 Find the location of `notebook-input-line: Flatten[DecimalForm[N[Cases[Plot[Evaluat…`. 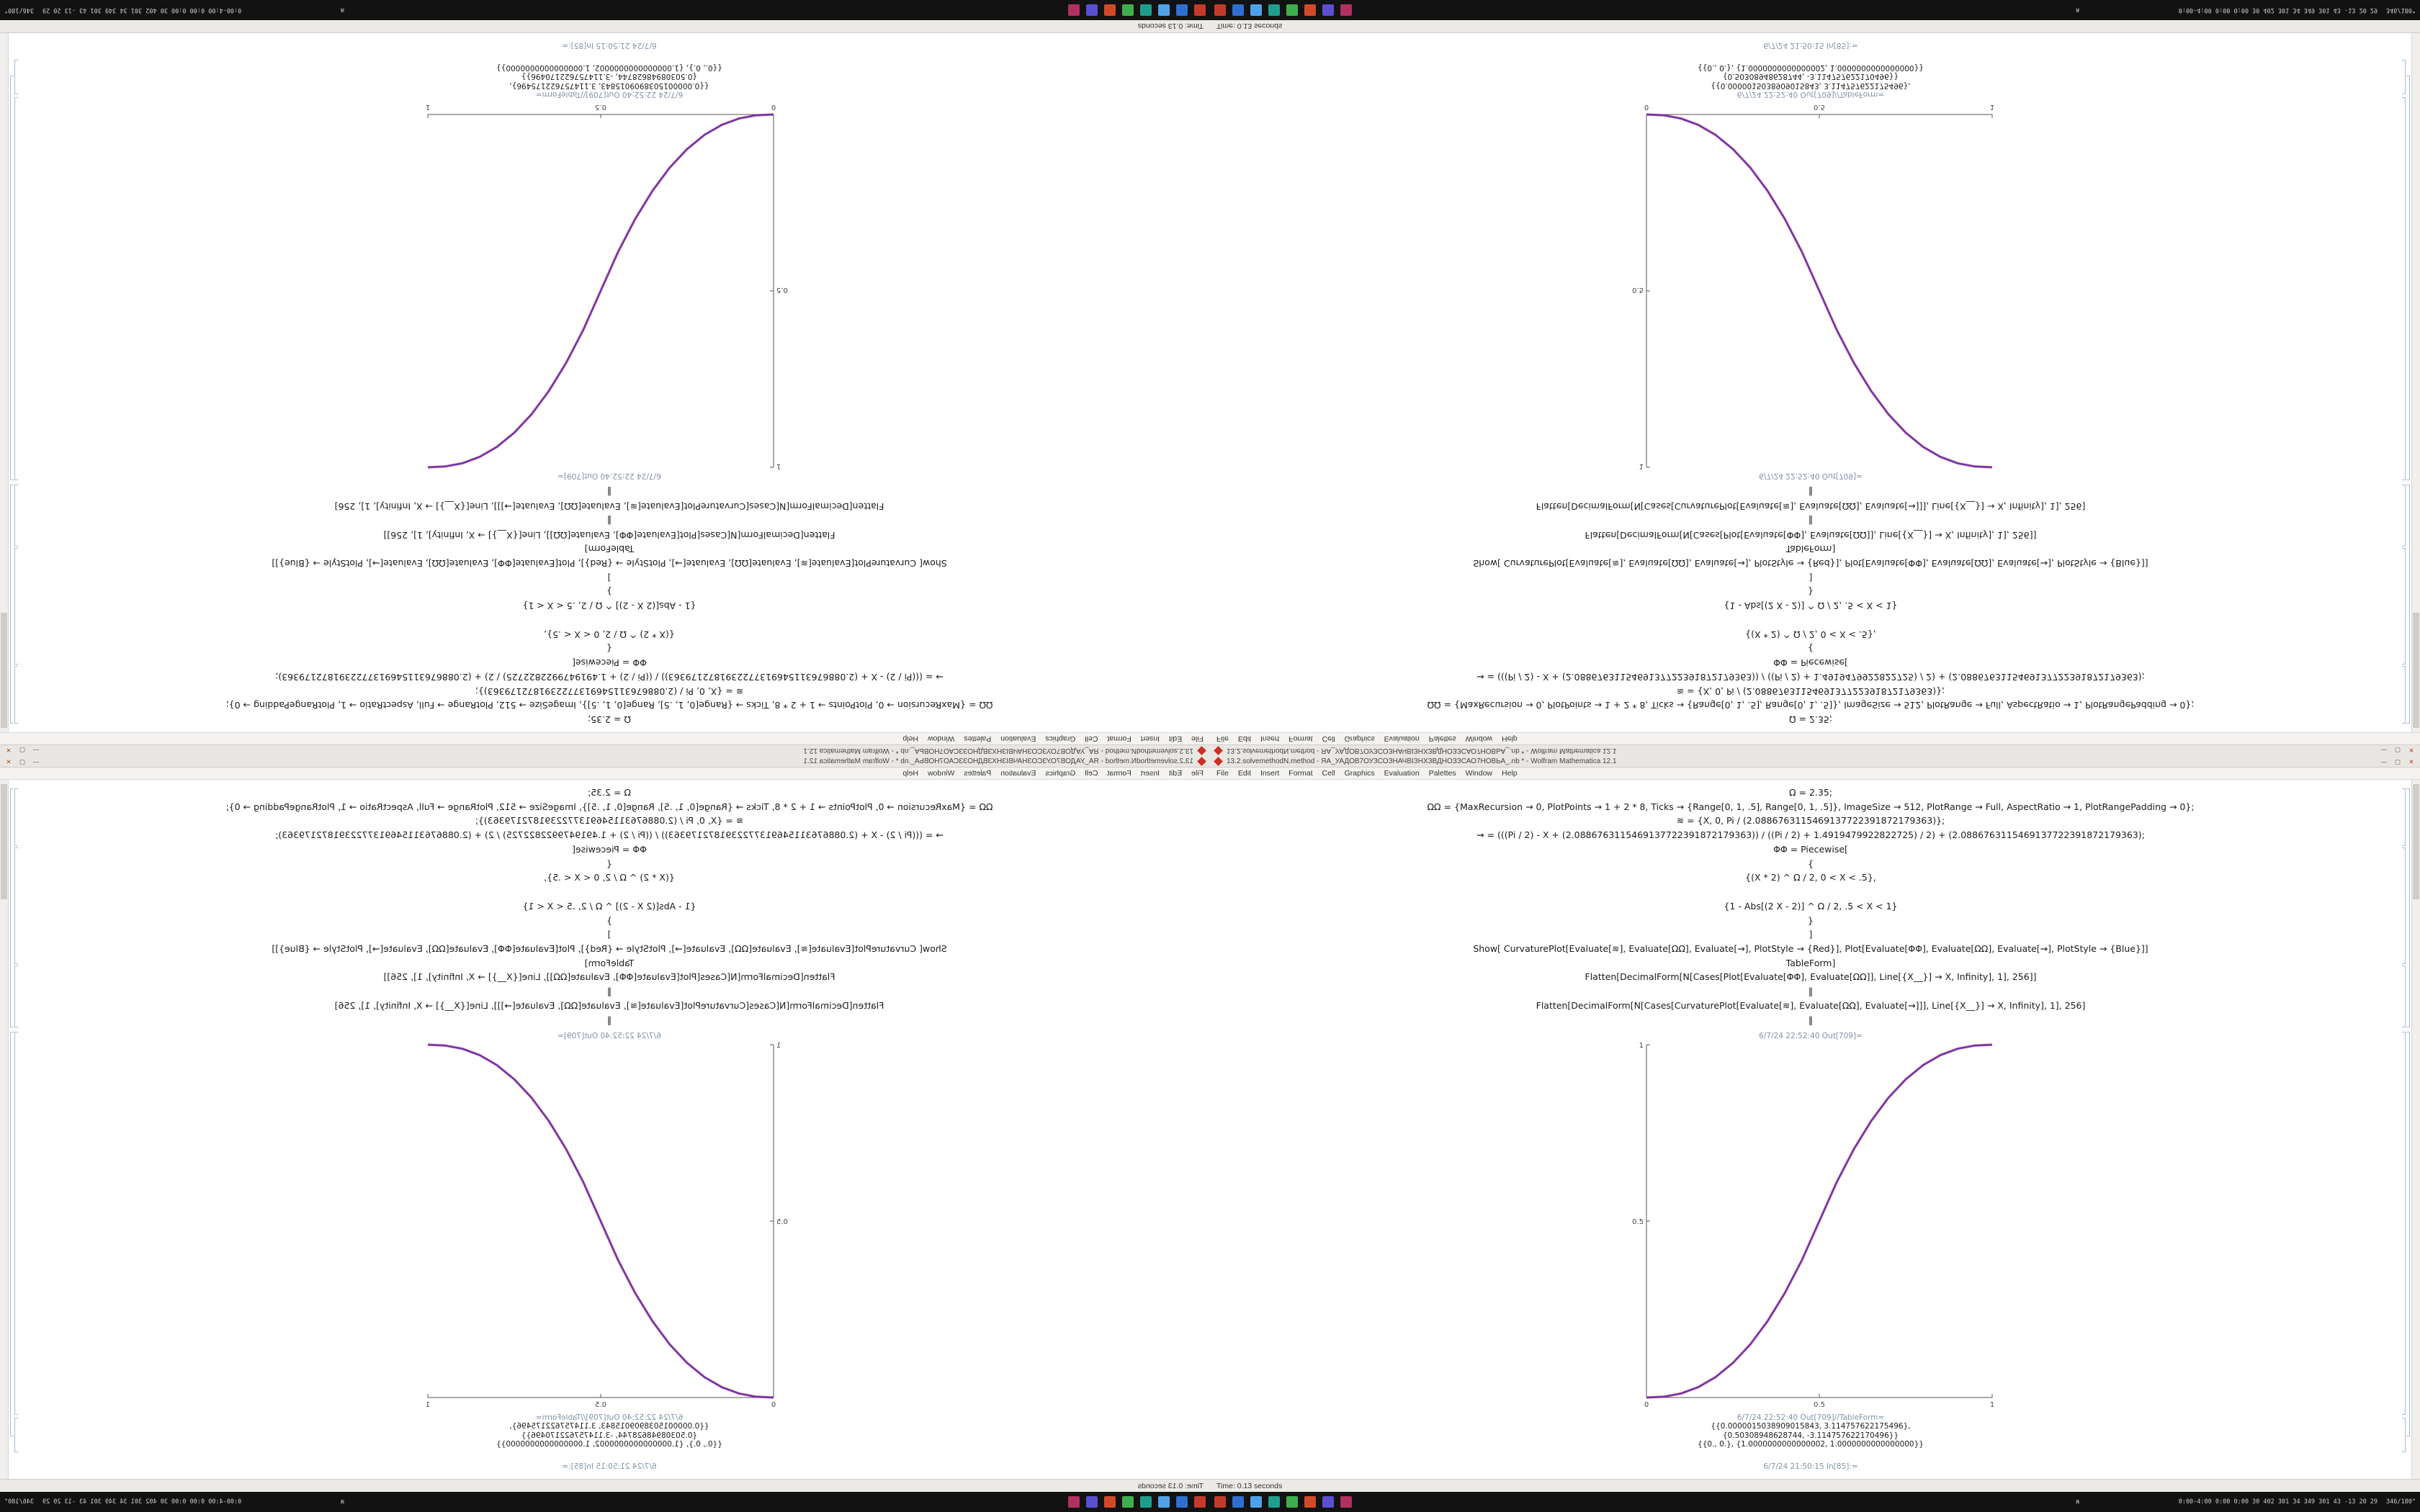

notebook-input-line: Flatten[DecimalForm[N[Cases[Plot[Evaluat… is located at coordinates (609, 535).